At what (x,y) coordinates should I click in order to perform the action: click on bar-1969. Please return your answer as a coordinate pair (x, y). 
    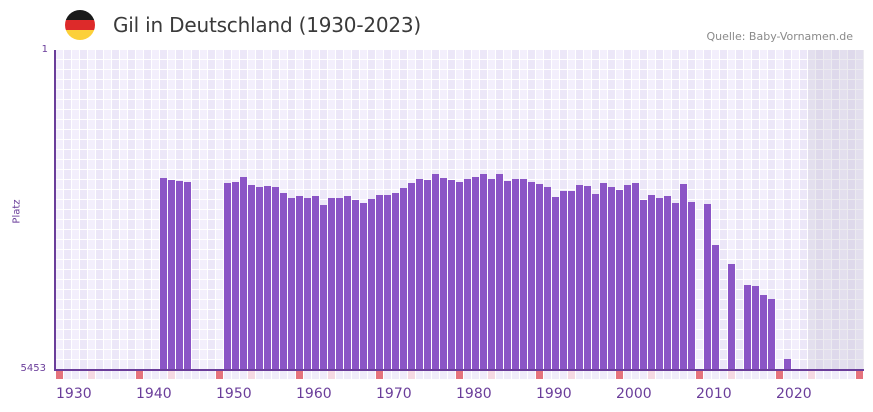
    Looking at the image, I should click on (371, 284).